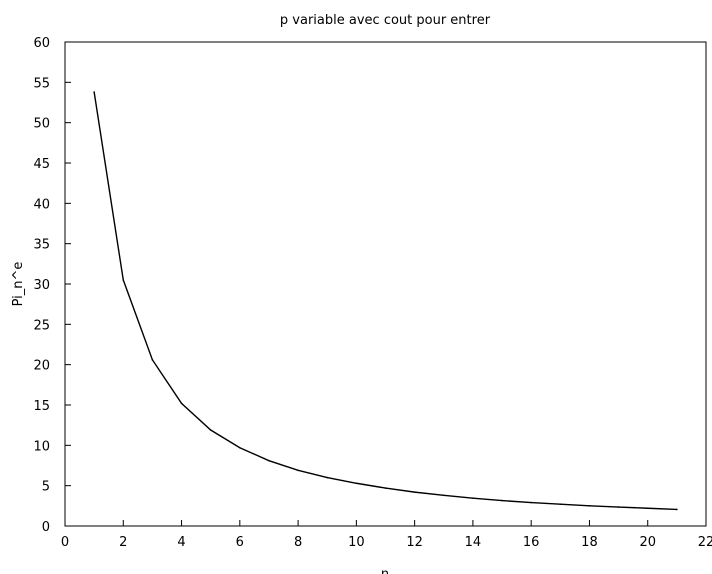  I want to click on x-tick-label: 14, so click(473, 542).